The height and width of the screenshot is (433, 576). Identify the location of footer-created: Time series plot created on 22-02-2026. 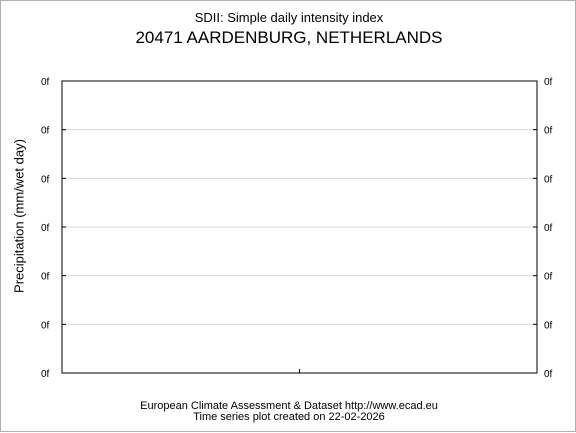
(289, 417).